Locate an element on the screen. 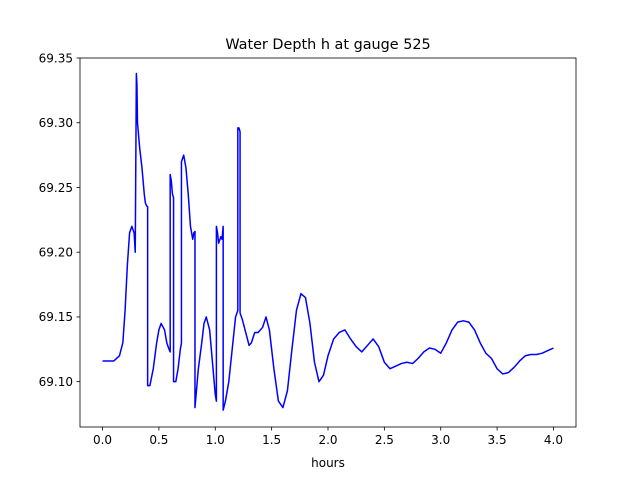 The image size is (640, 480). y-tick-label: 69.35 is located at coordinates (56, 58).